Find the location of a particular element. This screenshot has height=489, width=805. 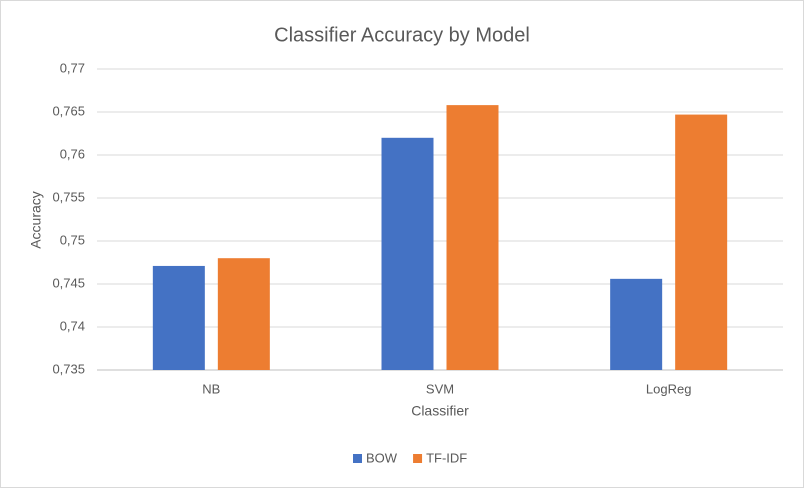

y-tick-label: 0,76 is located at coordinates (72, 153).